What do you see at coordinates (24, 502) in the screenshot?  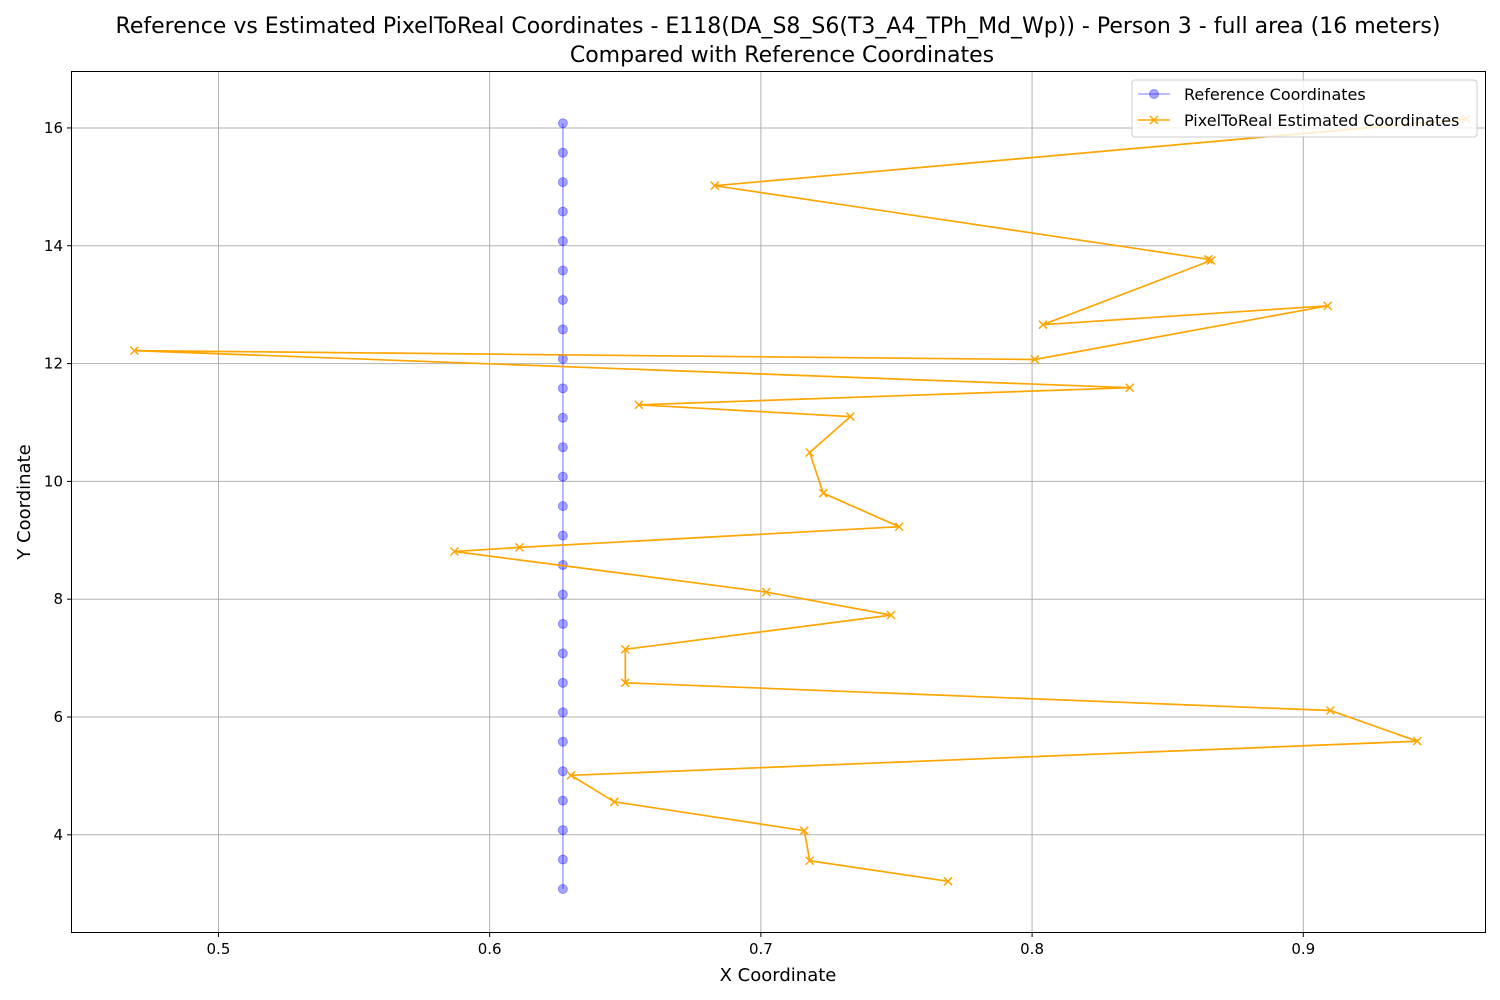 I see `y-axis-label: Y Coordinate` at bounding box center [24, 502].